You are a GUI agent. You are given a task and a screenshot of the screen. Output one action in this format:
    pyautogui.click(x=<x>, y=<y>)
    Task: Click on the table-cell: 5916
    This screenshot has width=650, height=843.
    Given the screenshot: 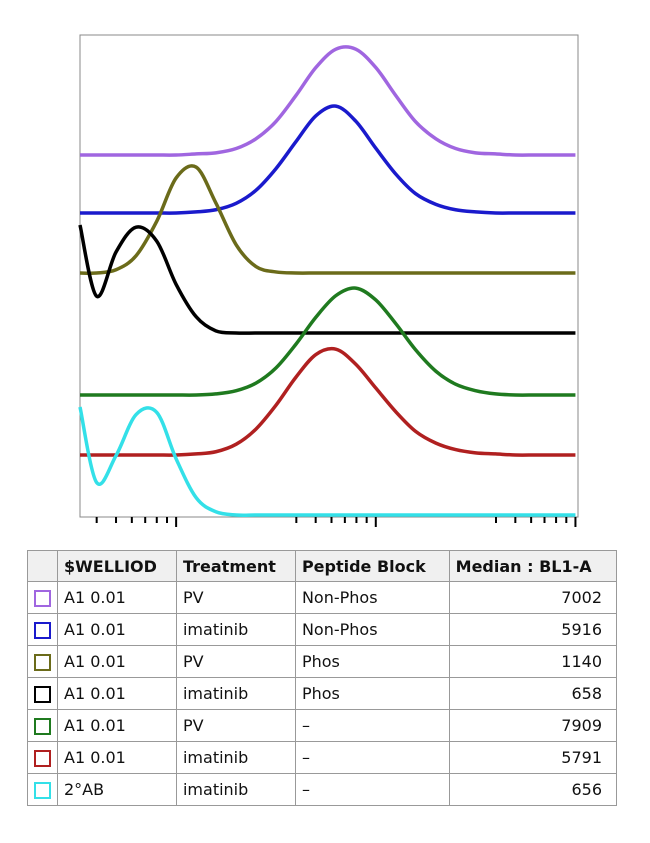 What is the action you would take?
    pyautogui.click(x=533, y=629)
    